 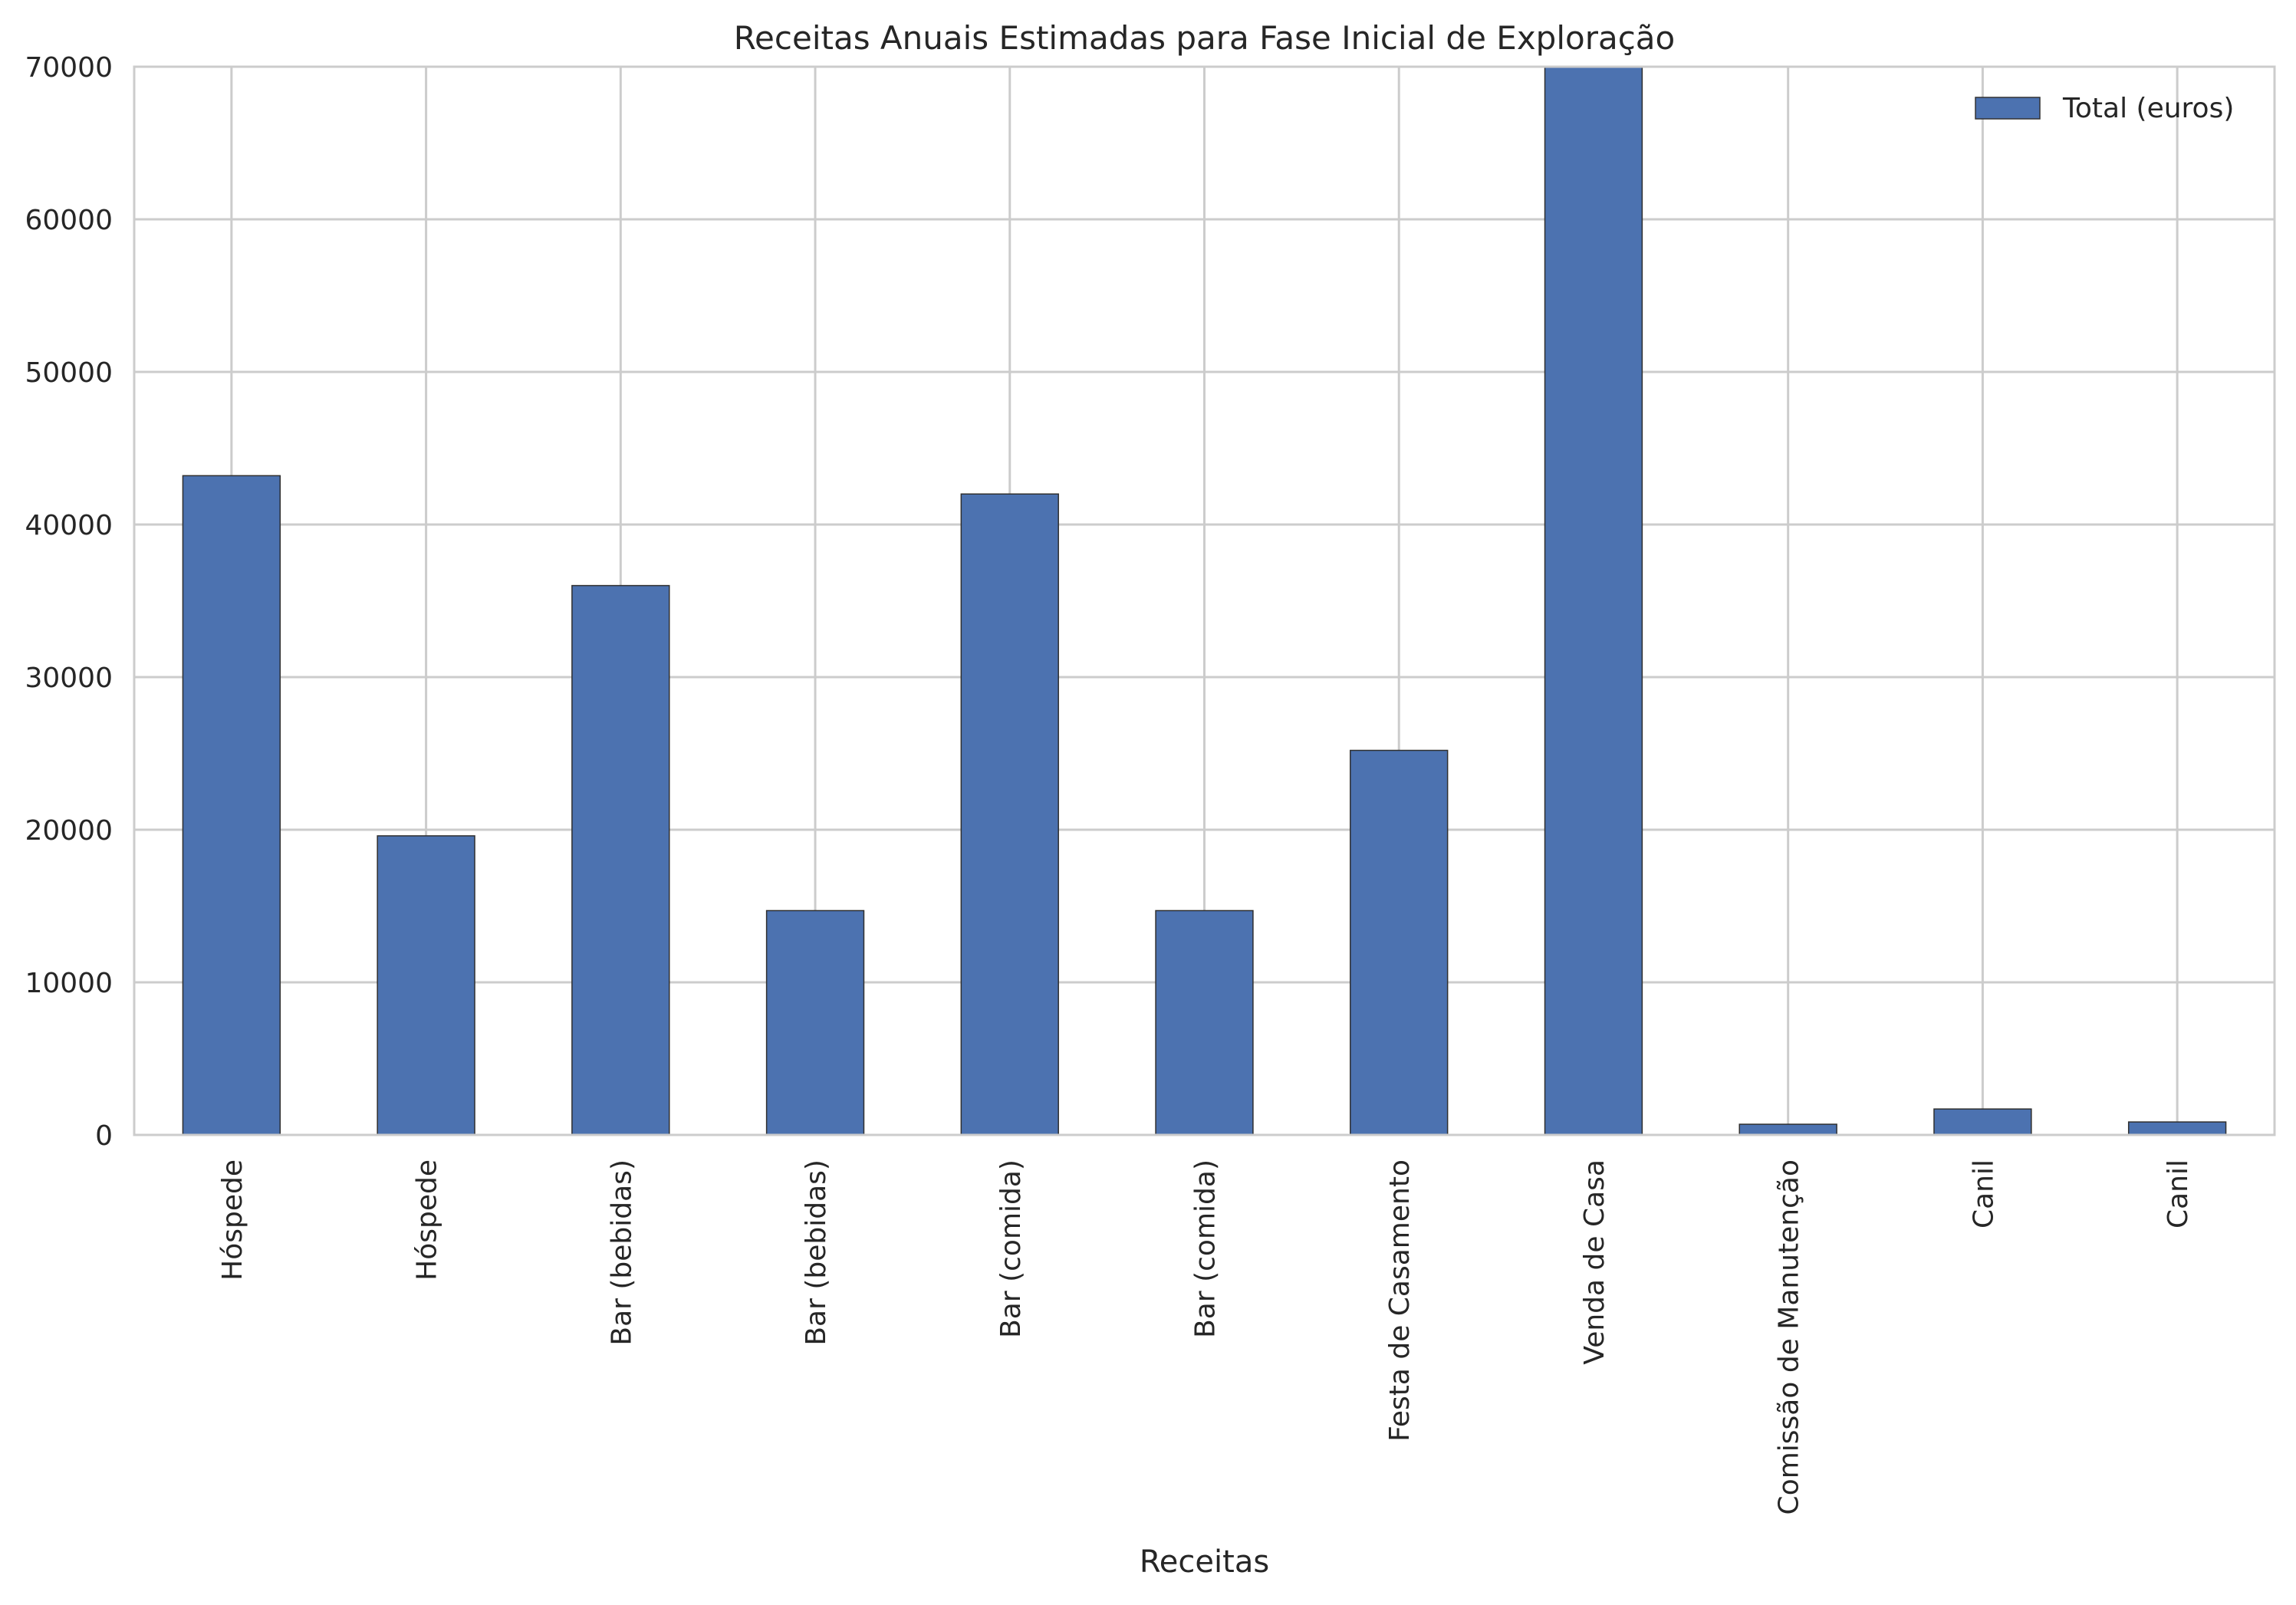 What do you see at coordinates (2148, 108) in the screenshot?
I see `legend-label: Total (euros)` at bounding box center [2148, 108].